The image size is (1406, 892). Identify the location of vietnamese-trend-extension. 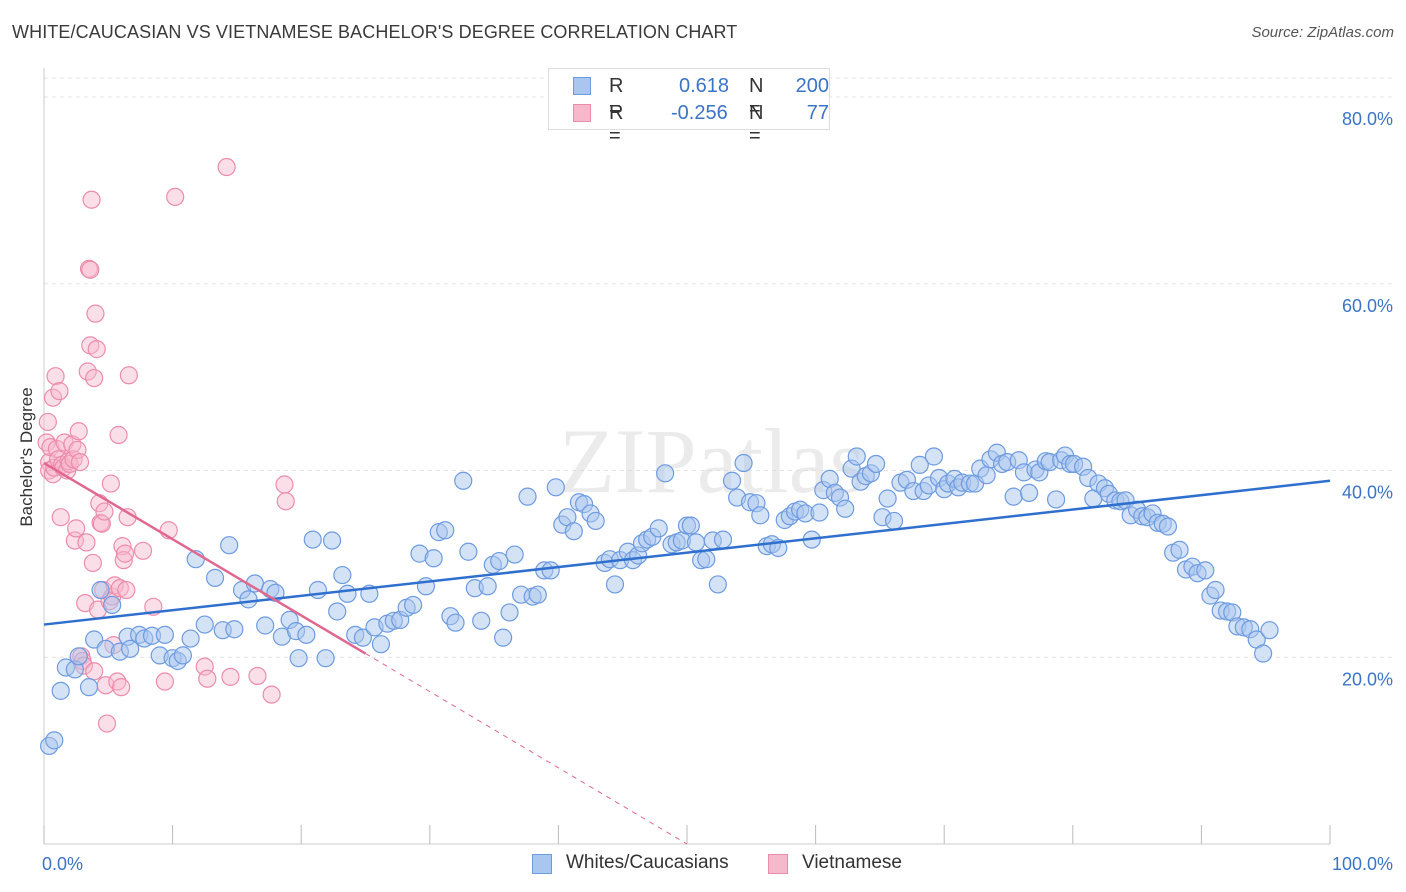
(526, 749).